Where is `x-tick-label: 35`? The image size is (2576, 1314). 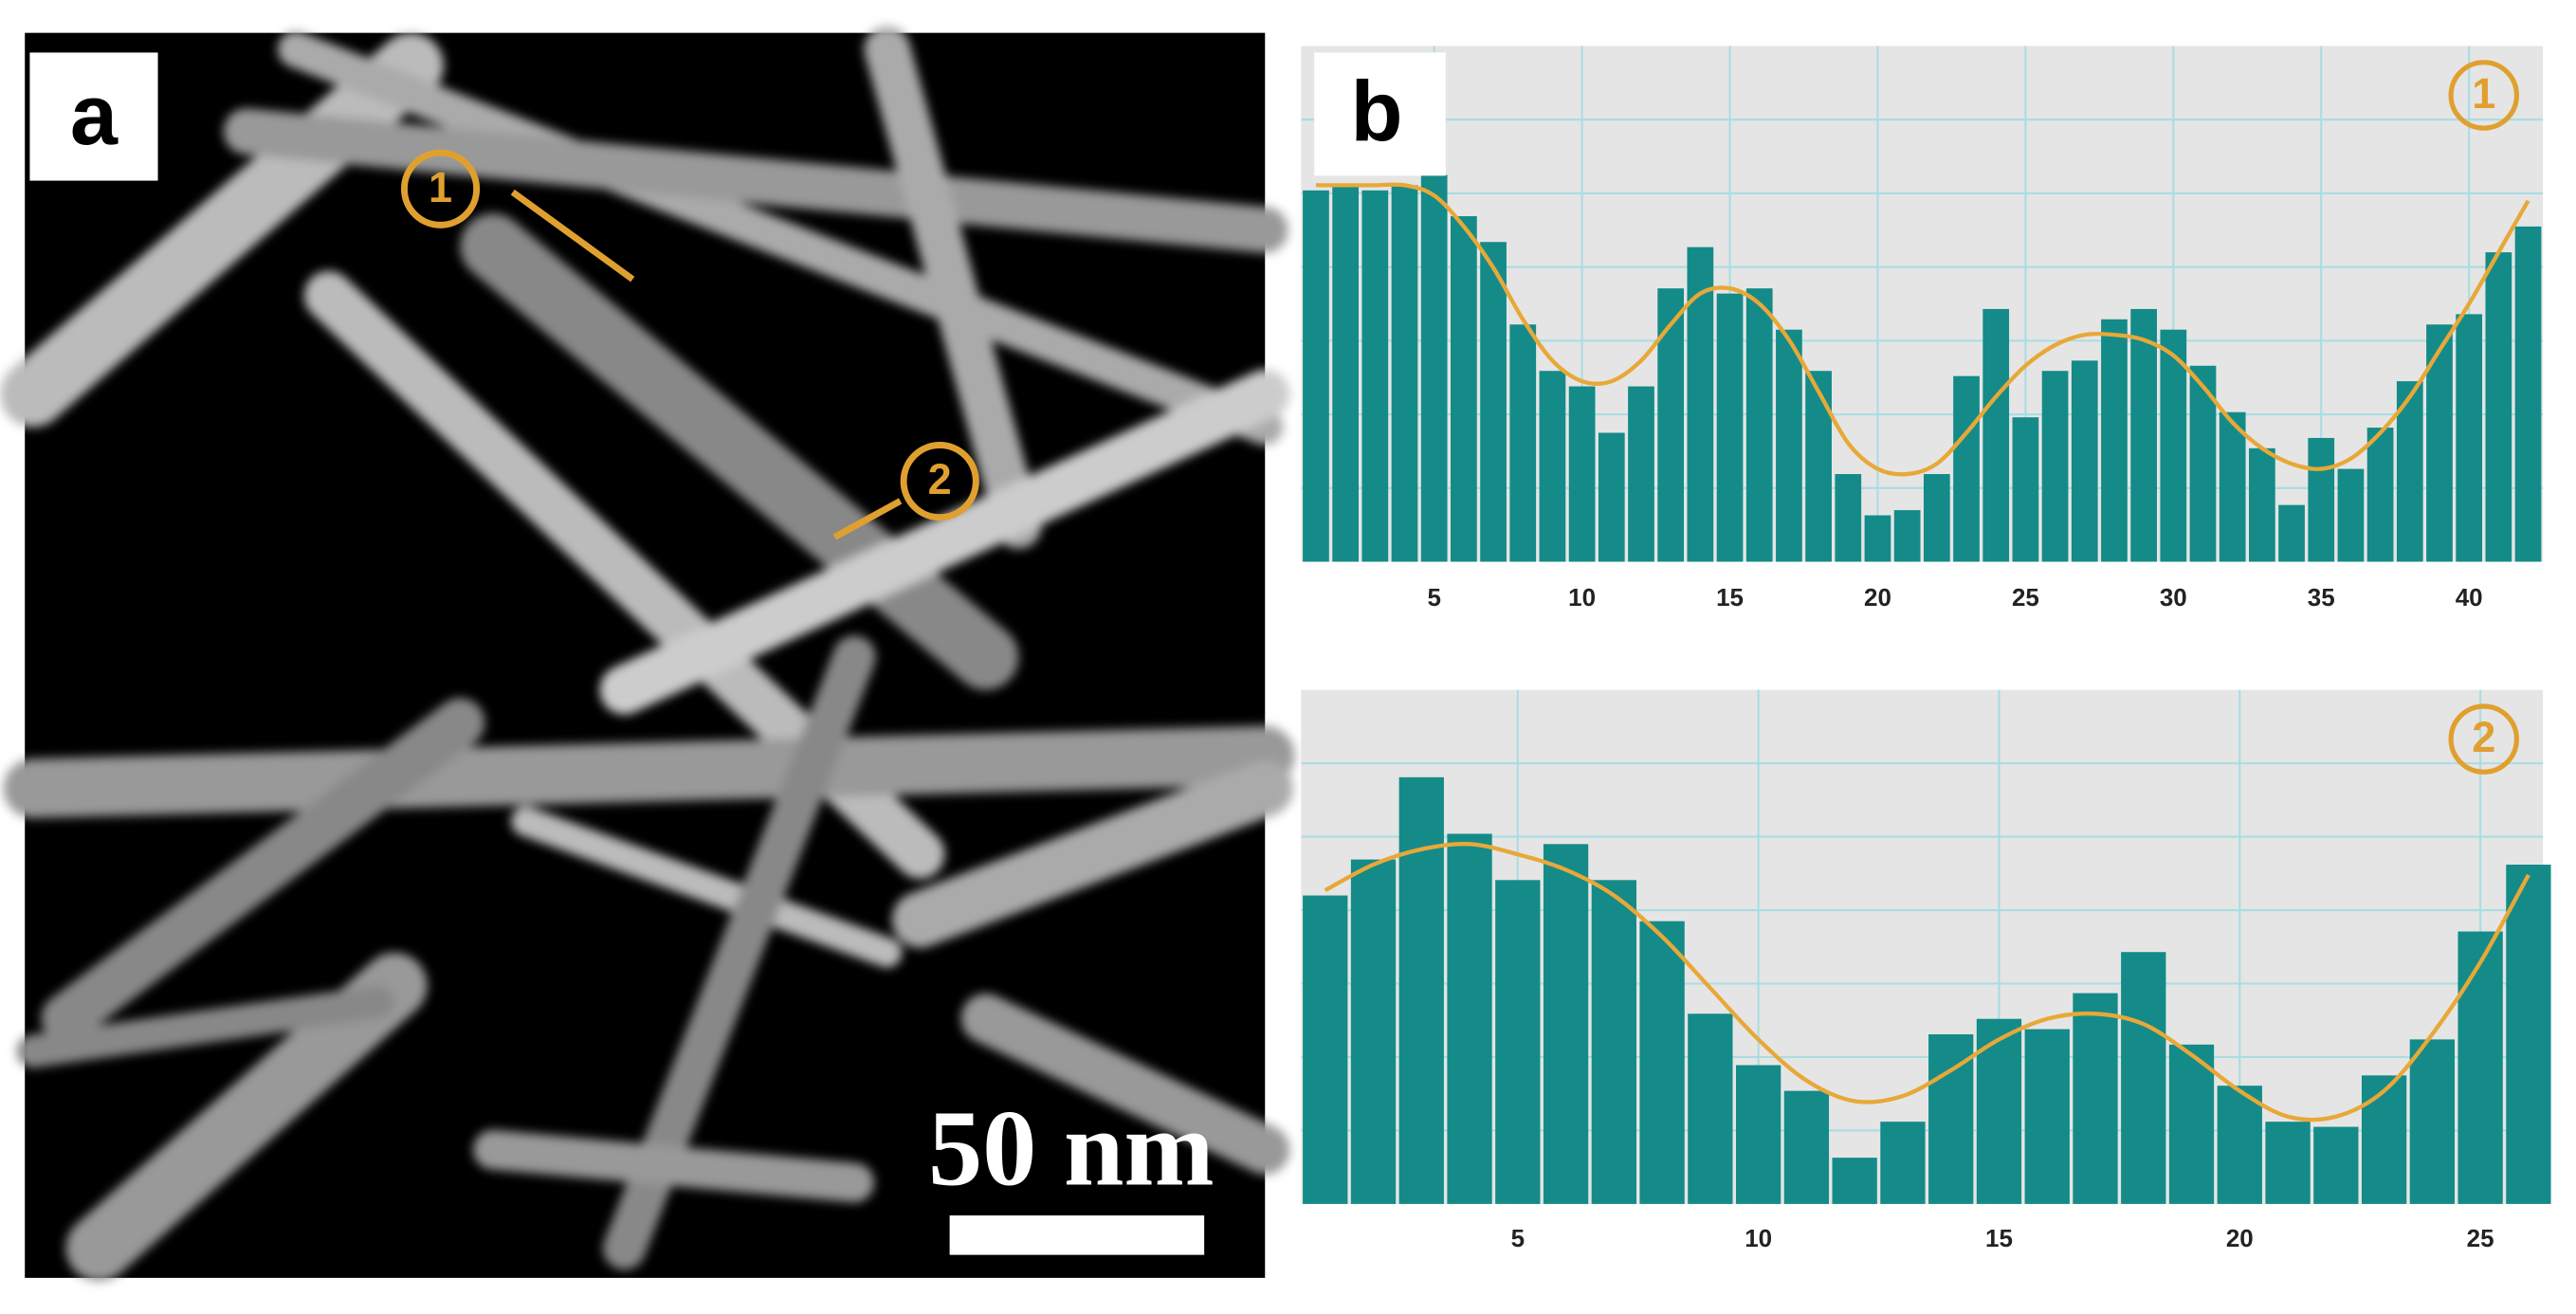 x-tick-label: 35 is located at coordinates (2321, 597).